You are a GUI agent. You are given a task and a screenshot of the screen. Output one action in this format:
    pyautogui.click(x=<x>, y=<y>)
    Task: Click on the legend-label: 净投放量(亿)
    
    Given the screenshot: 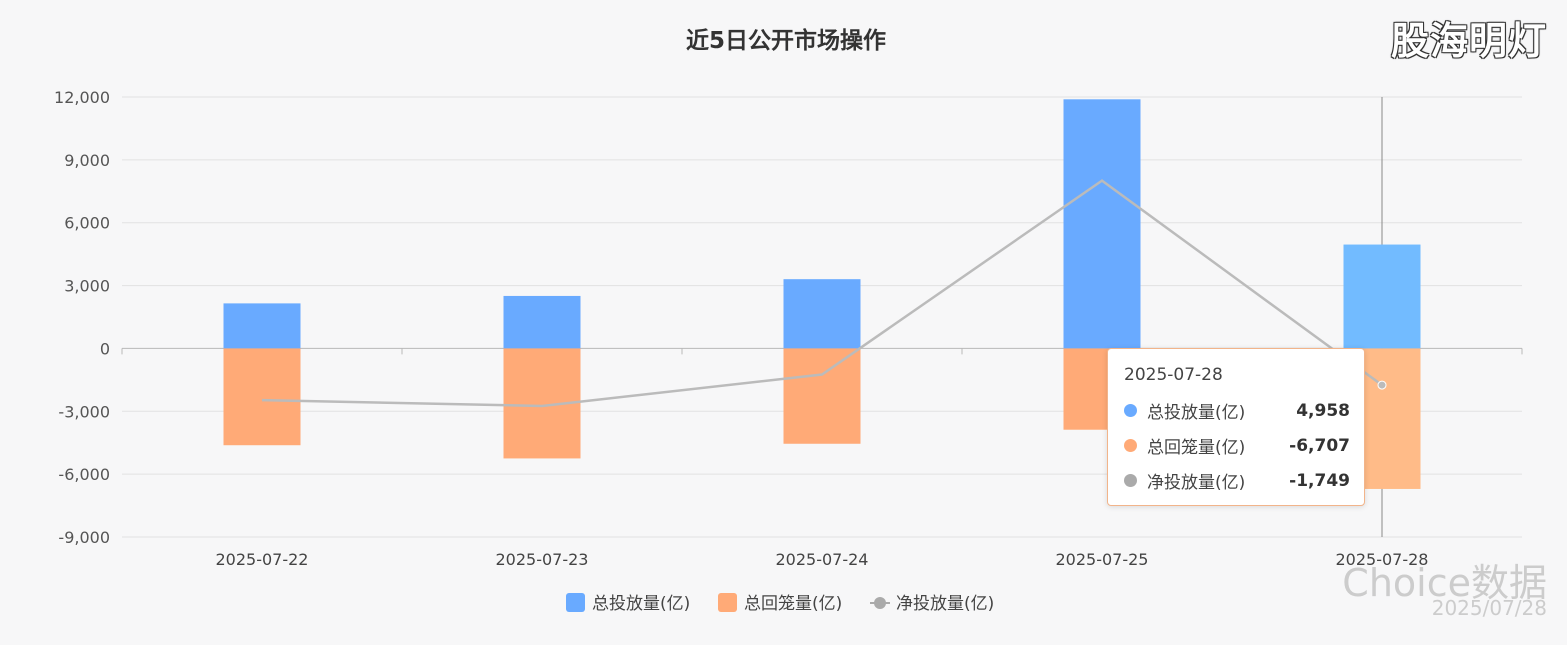 What is the action you would take?
    pyautogui.click(x=945, y=604)
    